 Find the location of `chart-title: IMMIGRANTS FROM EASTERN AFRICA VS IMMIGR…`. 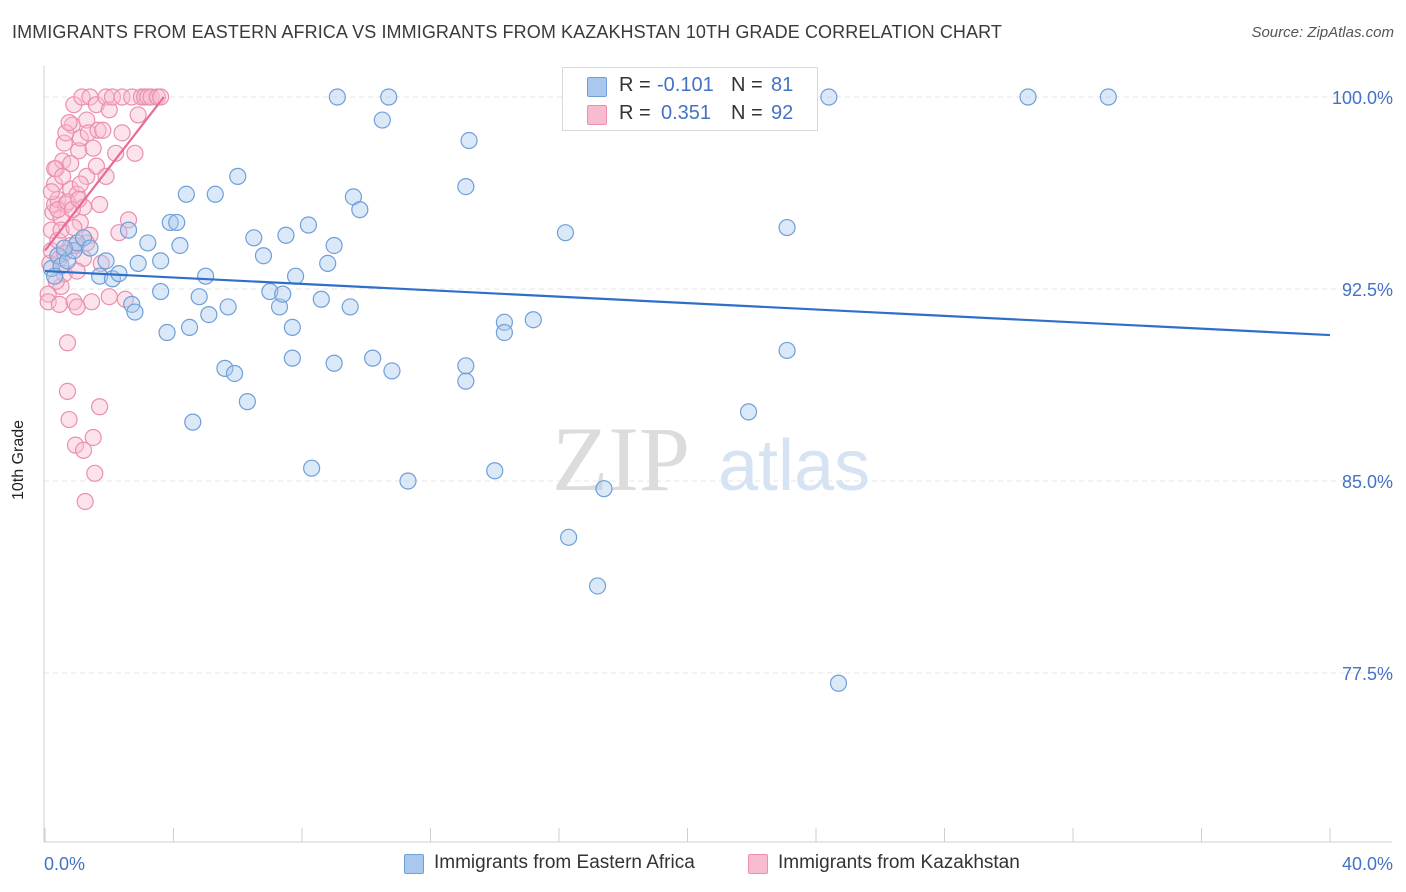

chart-title: IMMIGRANTS FROM EASTERN AFRICA VS IMMIGR… is located at coordinates (507, 32).